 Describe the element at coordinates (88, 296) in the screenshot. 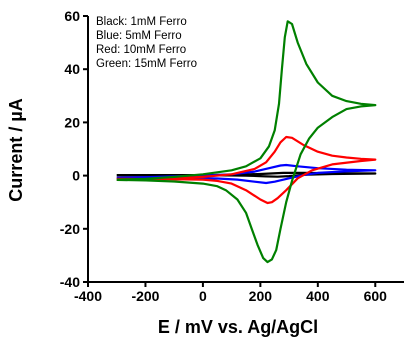

I see `x-tick-label: -400` at that location.